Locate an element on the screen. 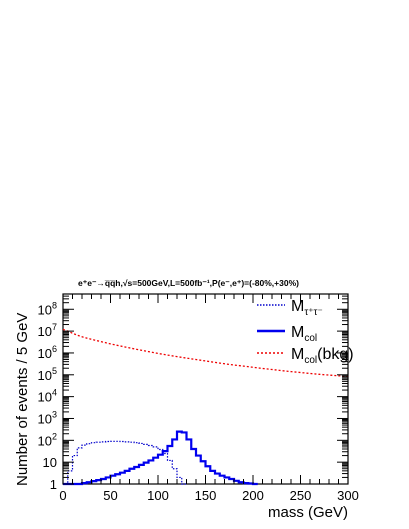  x-tick-label: 0 is located at coordinates (62, 495).